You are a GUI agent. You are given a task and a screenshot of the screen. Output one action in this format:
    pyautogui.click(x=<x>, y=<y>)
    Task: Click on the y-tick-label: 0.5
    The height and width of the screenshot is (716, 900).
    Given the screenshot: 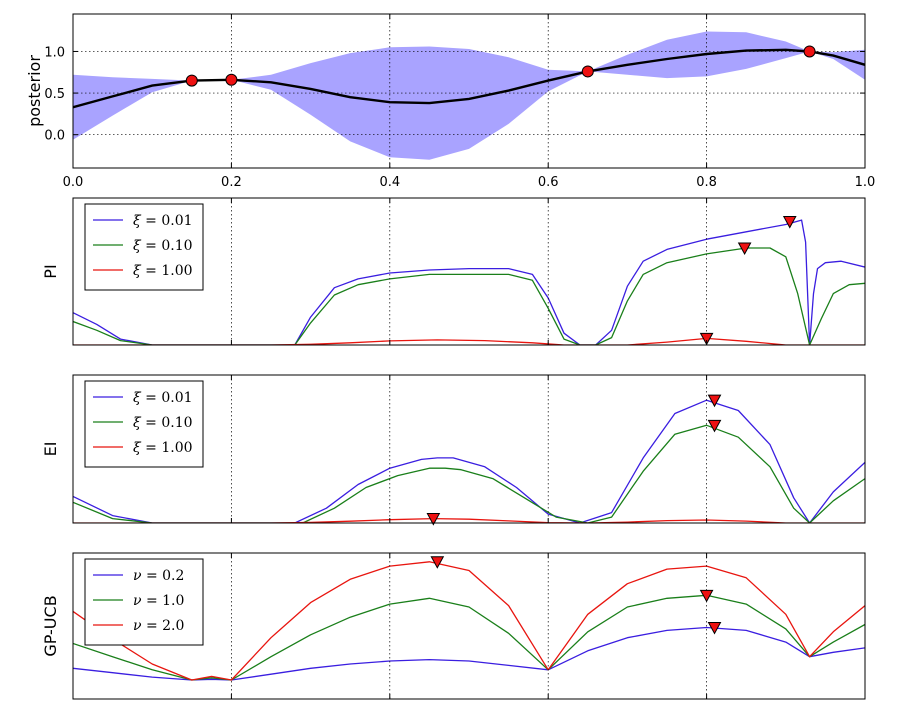 What is the action you would take?
    pyautogui.click(x=54, y=94)
    